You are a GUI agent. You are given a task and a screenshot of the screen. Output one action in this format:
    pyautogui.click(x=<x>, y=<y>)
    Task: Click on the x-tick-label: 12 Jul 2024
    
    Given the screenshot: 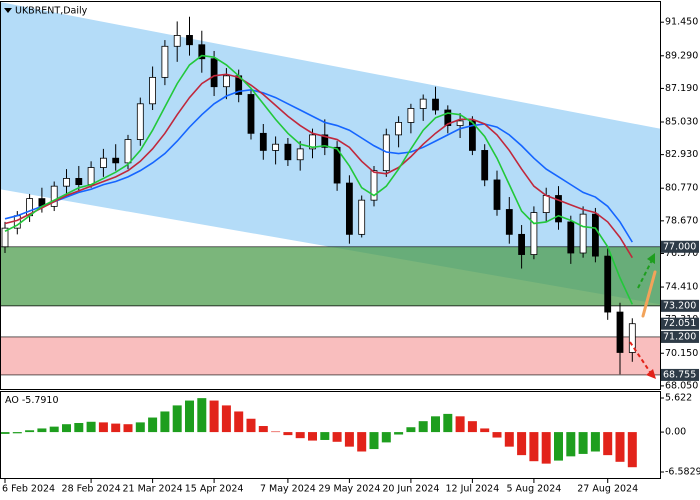 What is the action you would take?
    pyautogui.click(x=473, y=489)
    